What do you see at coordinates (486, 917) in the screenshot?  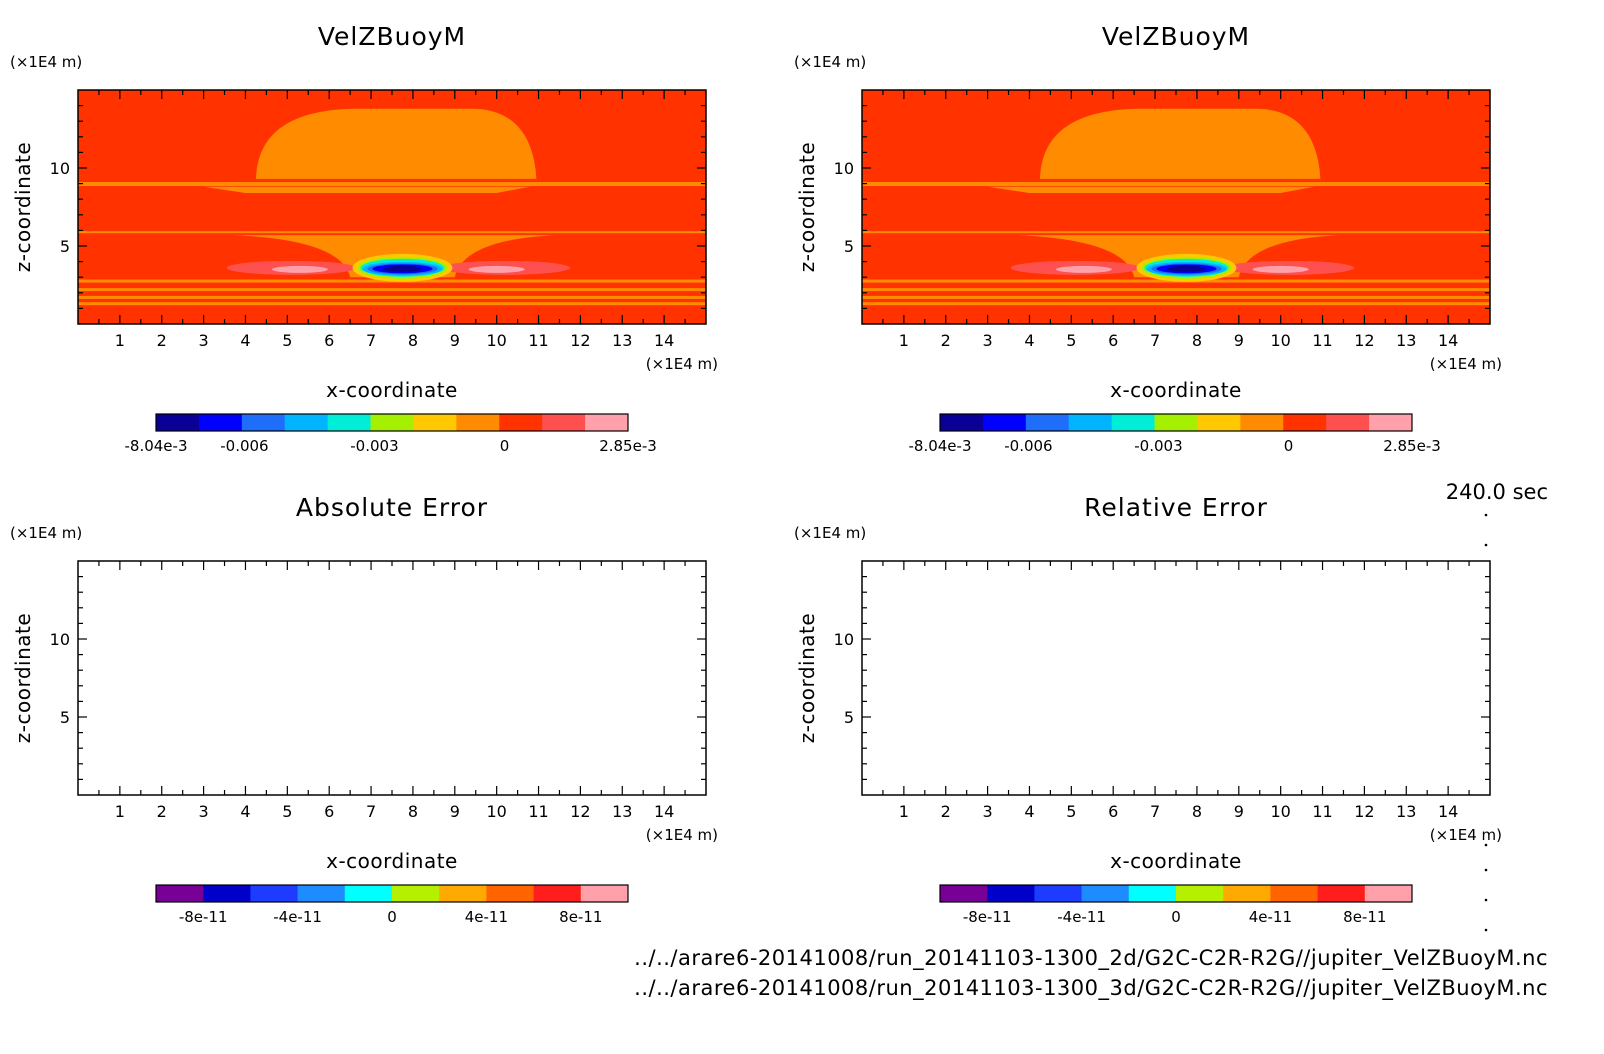 I see `colorbar-label: 4e-11` at bounding box center [486, 917].